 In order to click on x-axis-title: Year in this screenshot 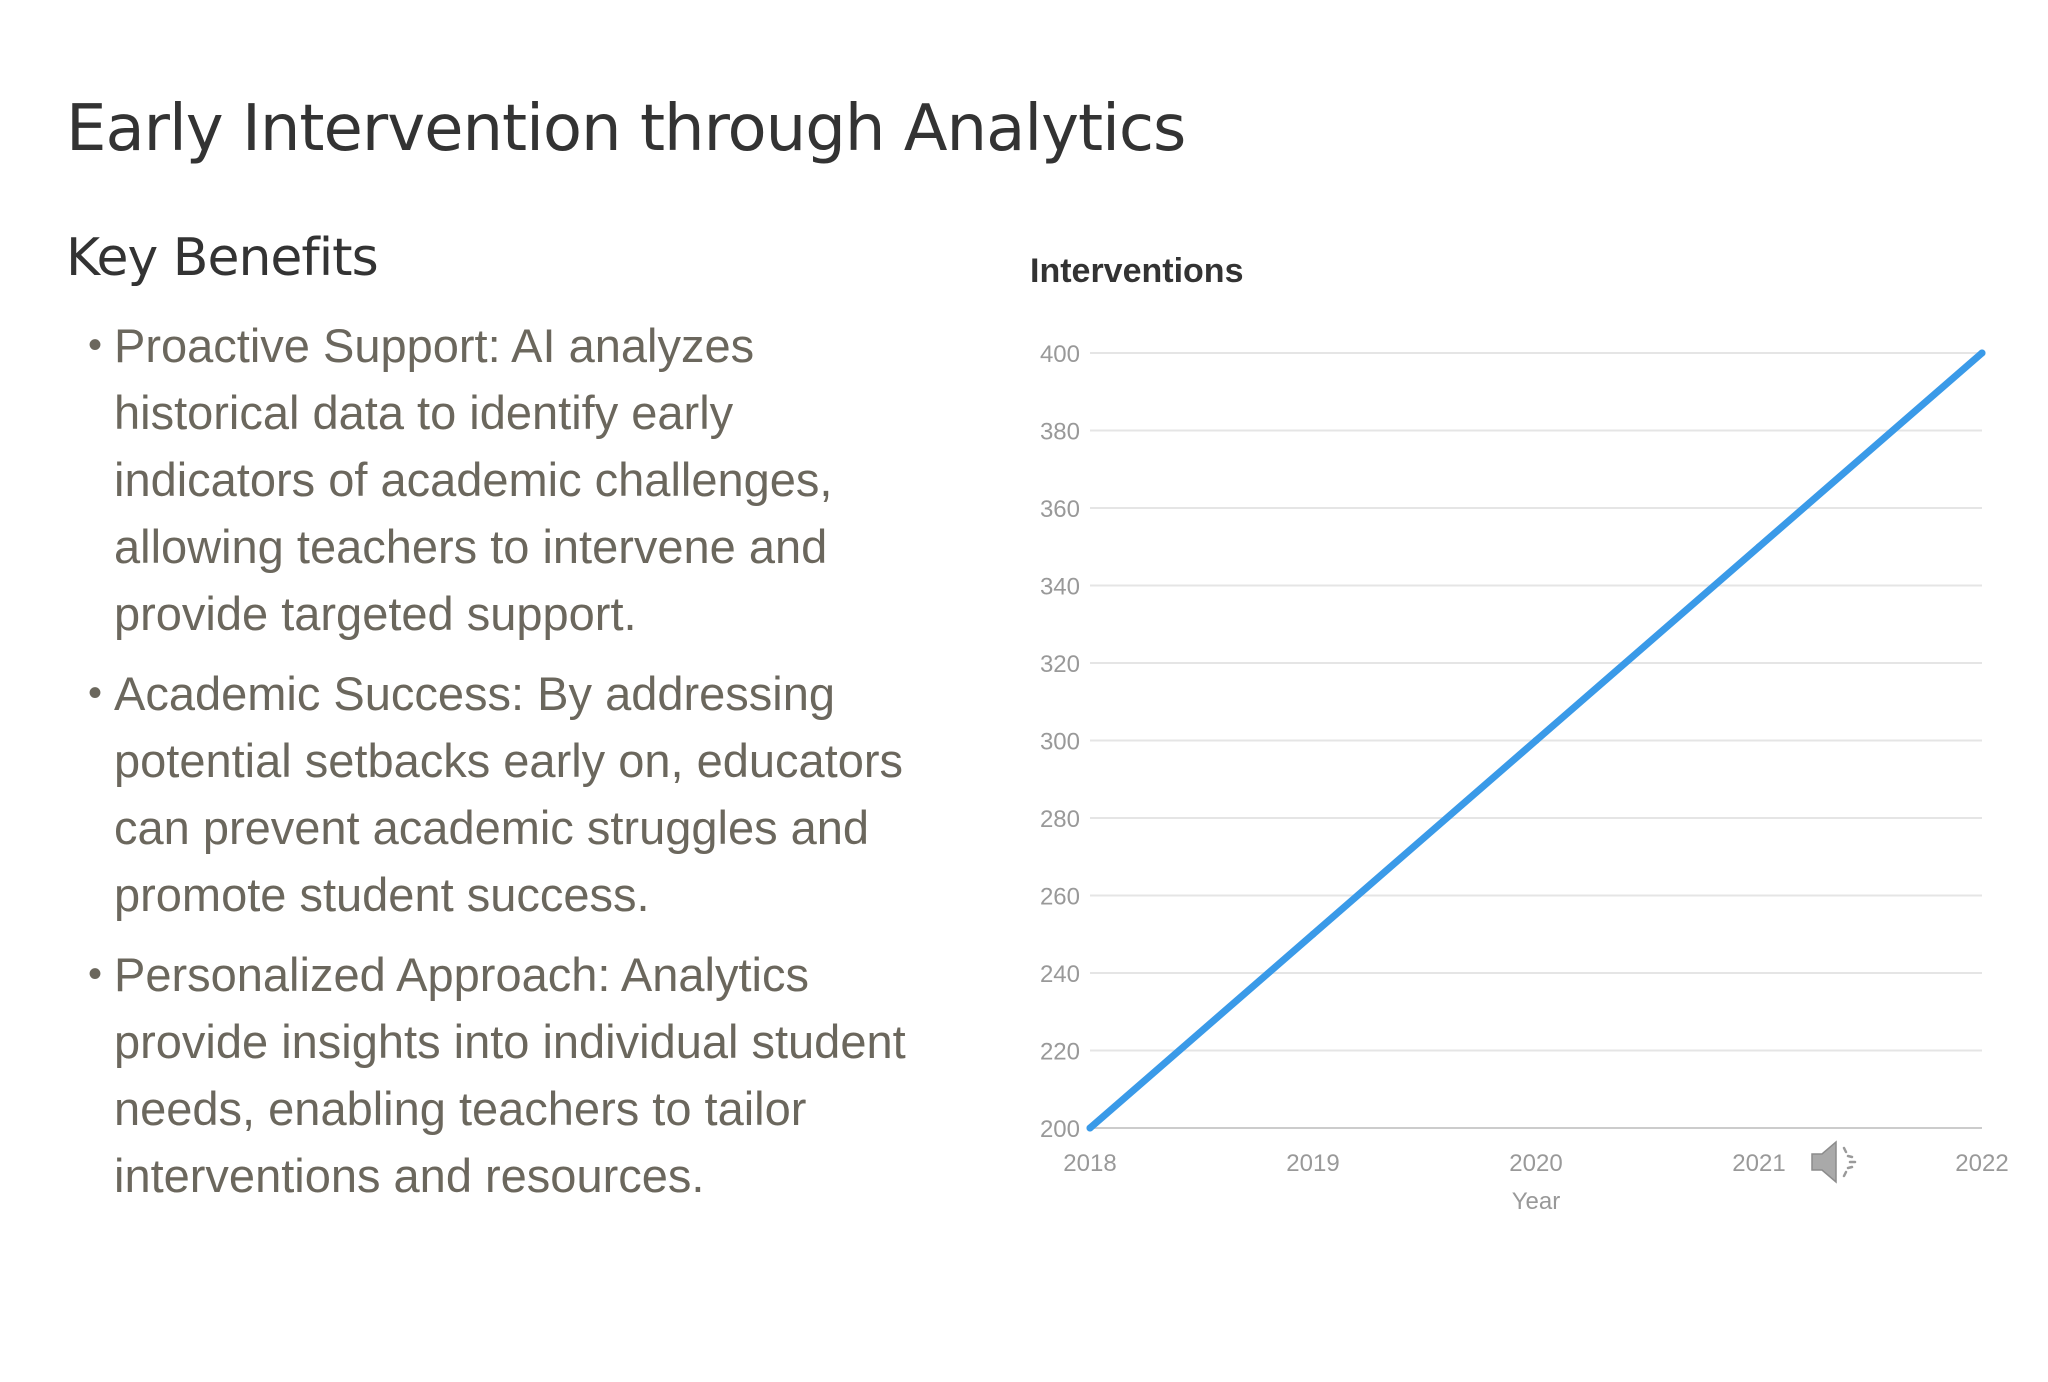, I will do `click(1536, 1201)`.